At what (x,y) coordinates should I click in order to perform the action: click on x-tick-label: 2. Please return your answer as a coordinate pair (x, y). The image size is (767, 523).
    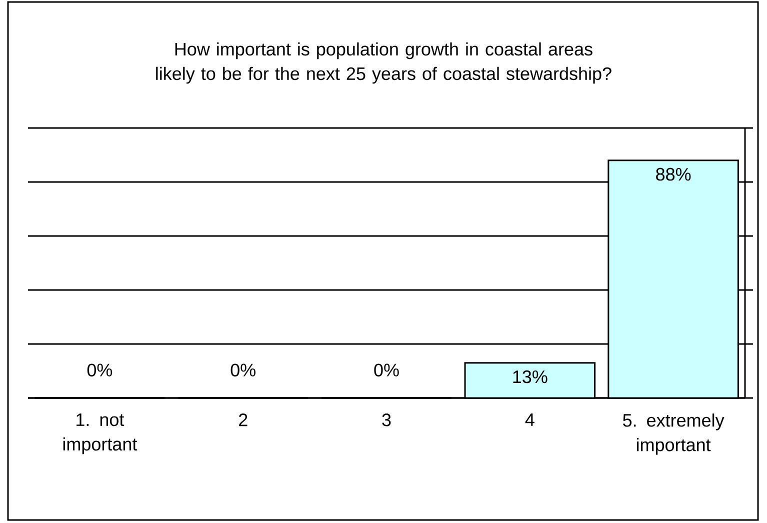
    Looking at the image, I should click on (243, 420).